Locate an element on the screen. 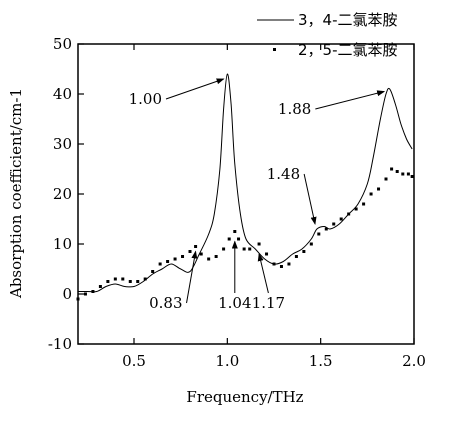 This screenshot has width=463, height=429. peak-label: 1.88 is located at coordinates (294, 109).